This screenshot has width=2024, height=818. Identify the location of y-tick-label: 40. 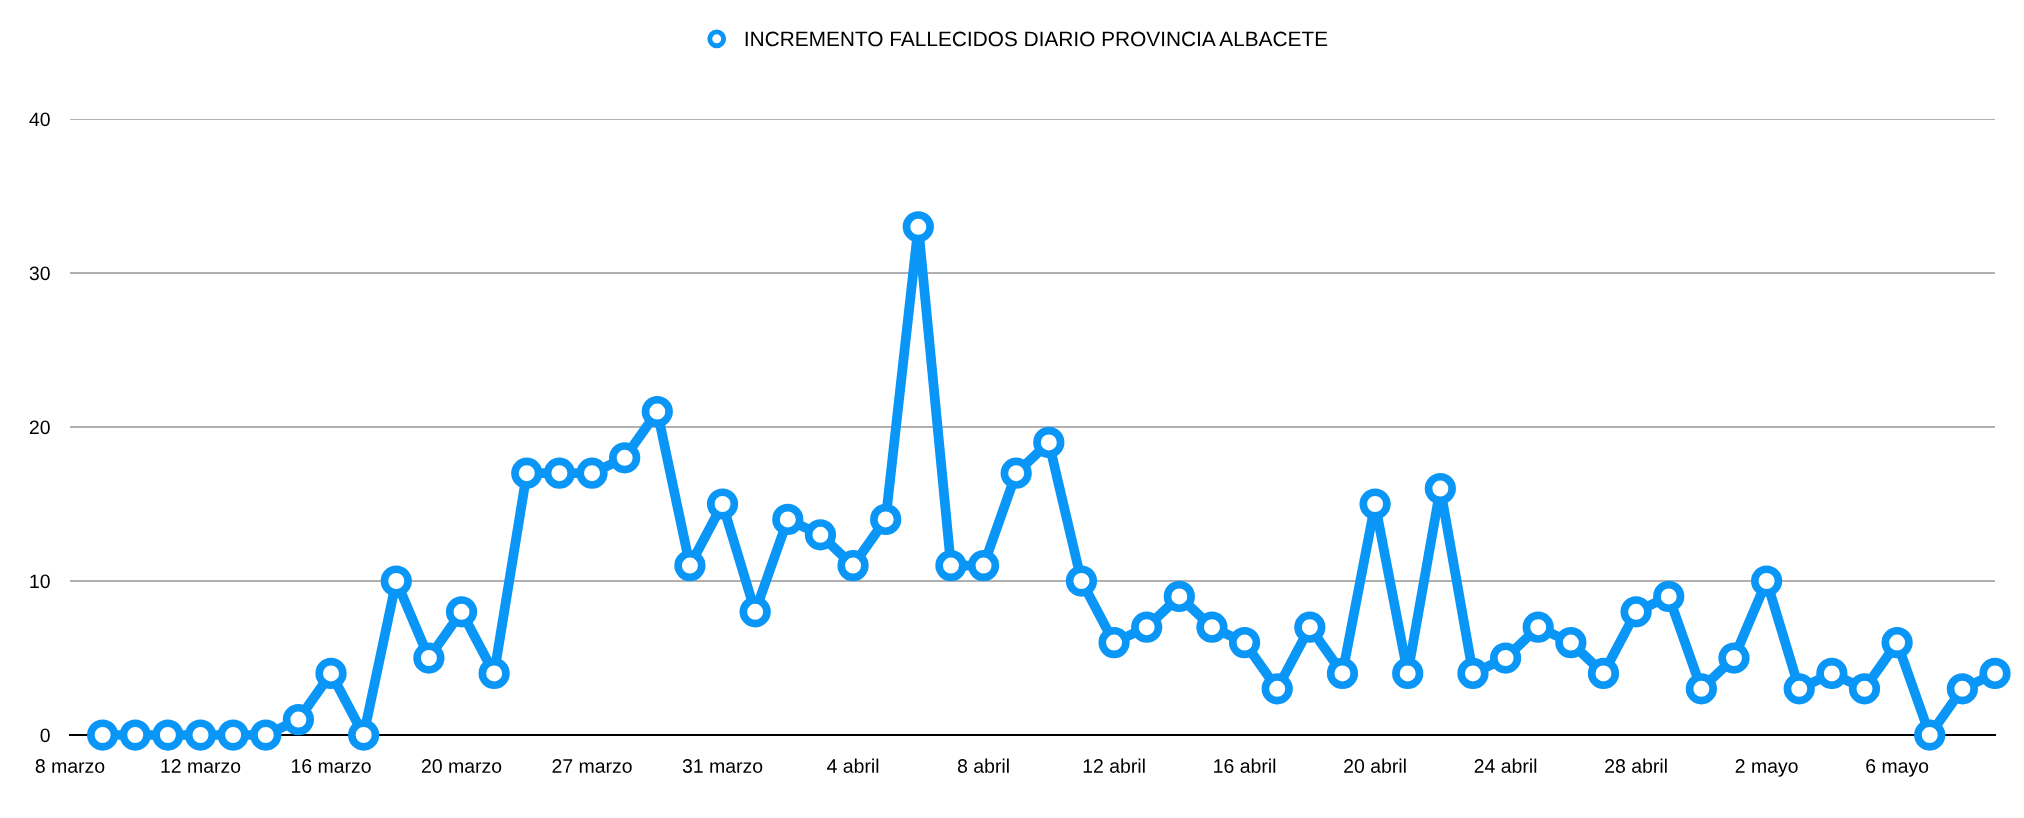
(39, 119).